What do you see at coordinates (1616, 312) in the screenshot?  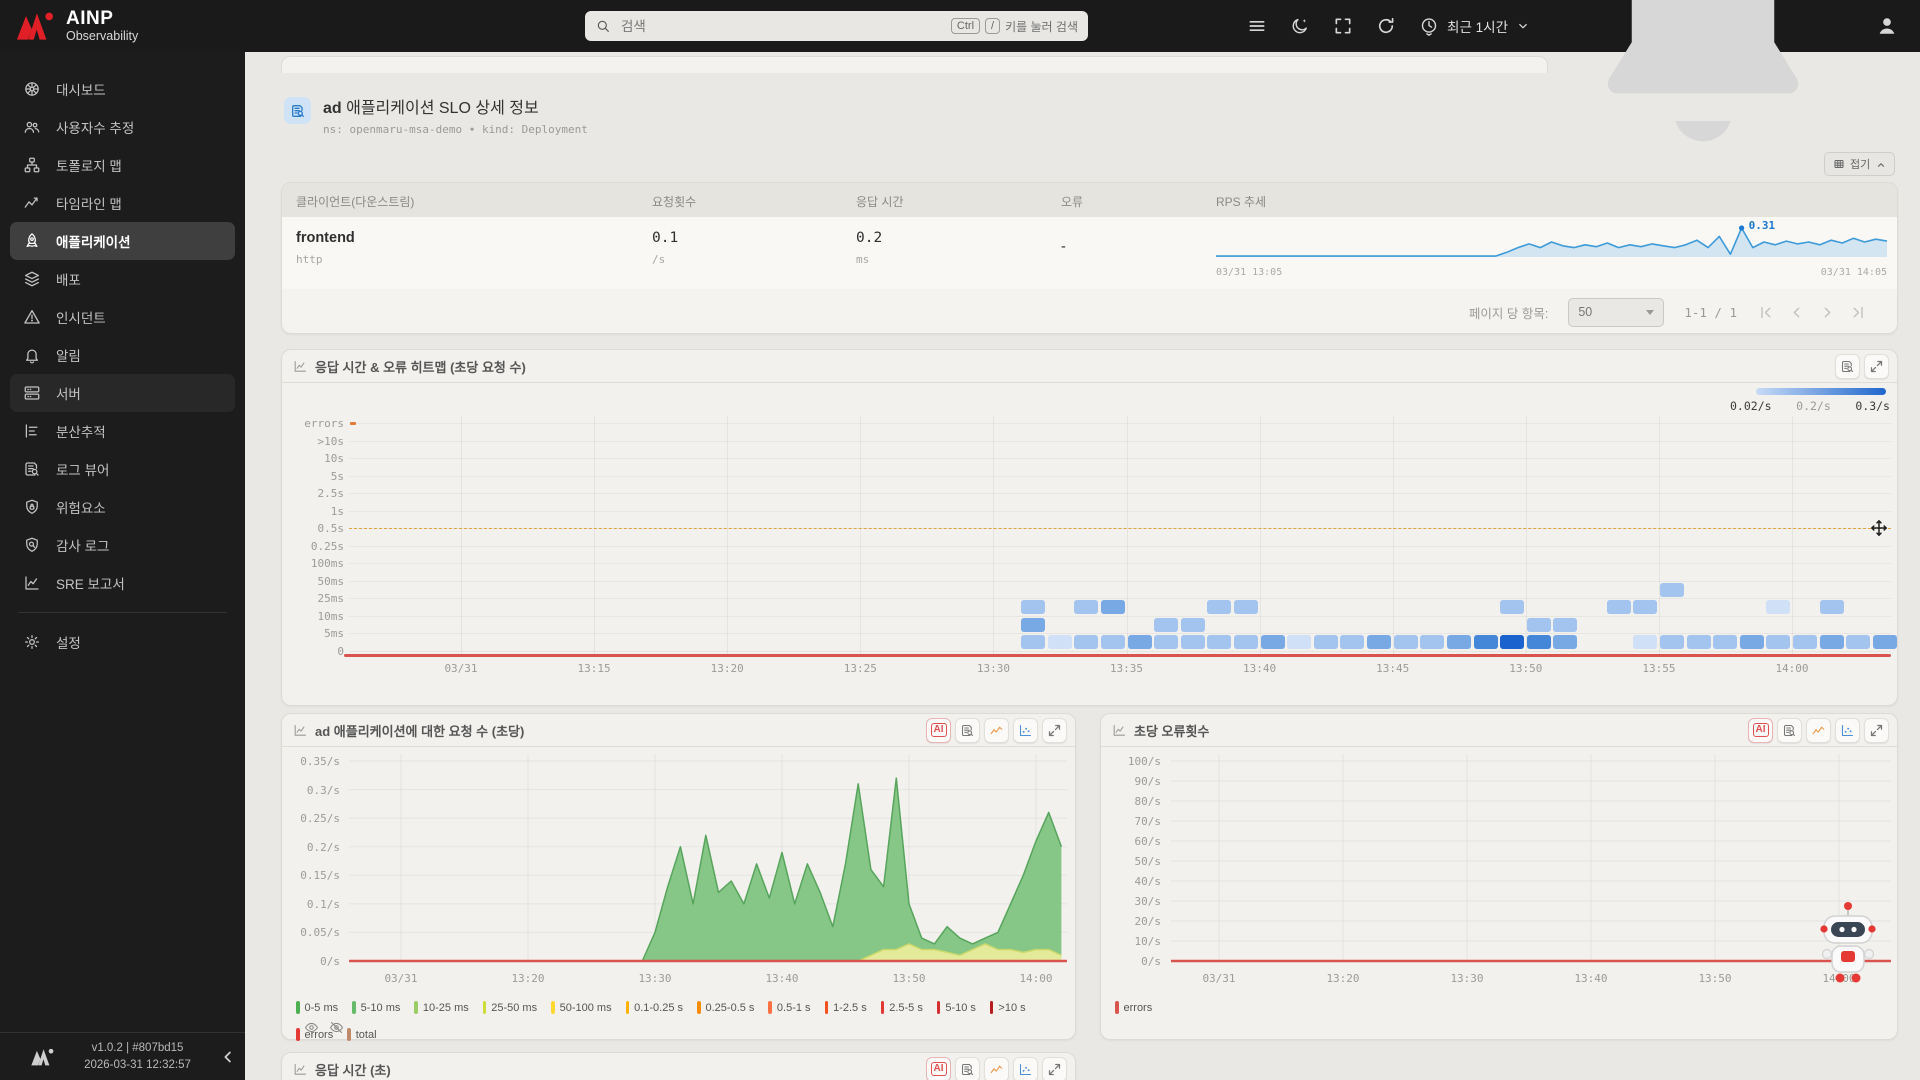 I see `per-page-select: 50` at bounding box center [1616, 312].